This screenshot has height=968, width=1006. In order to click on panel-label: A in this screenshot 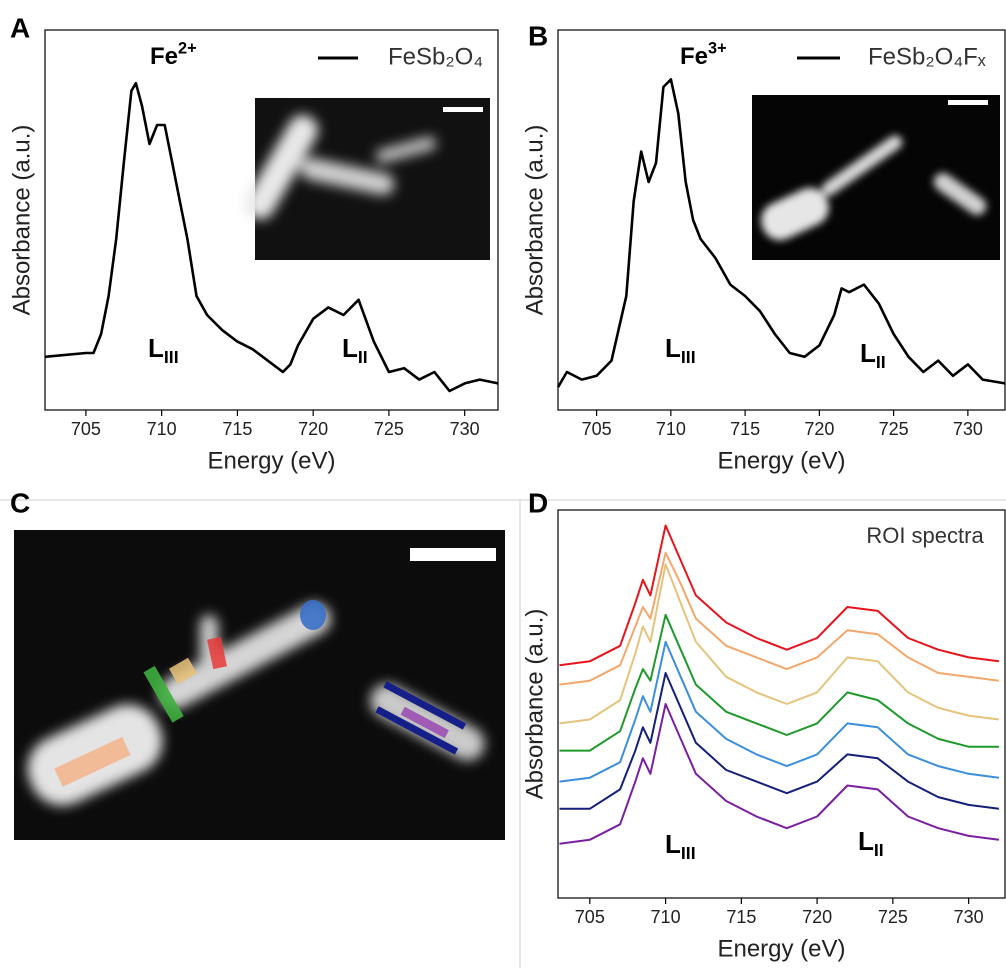, I will do `click(20, 27)`.